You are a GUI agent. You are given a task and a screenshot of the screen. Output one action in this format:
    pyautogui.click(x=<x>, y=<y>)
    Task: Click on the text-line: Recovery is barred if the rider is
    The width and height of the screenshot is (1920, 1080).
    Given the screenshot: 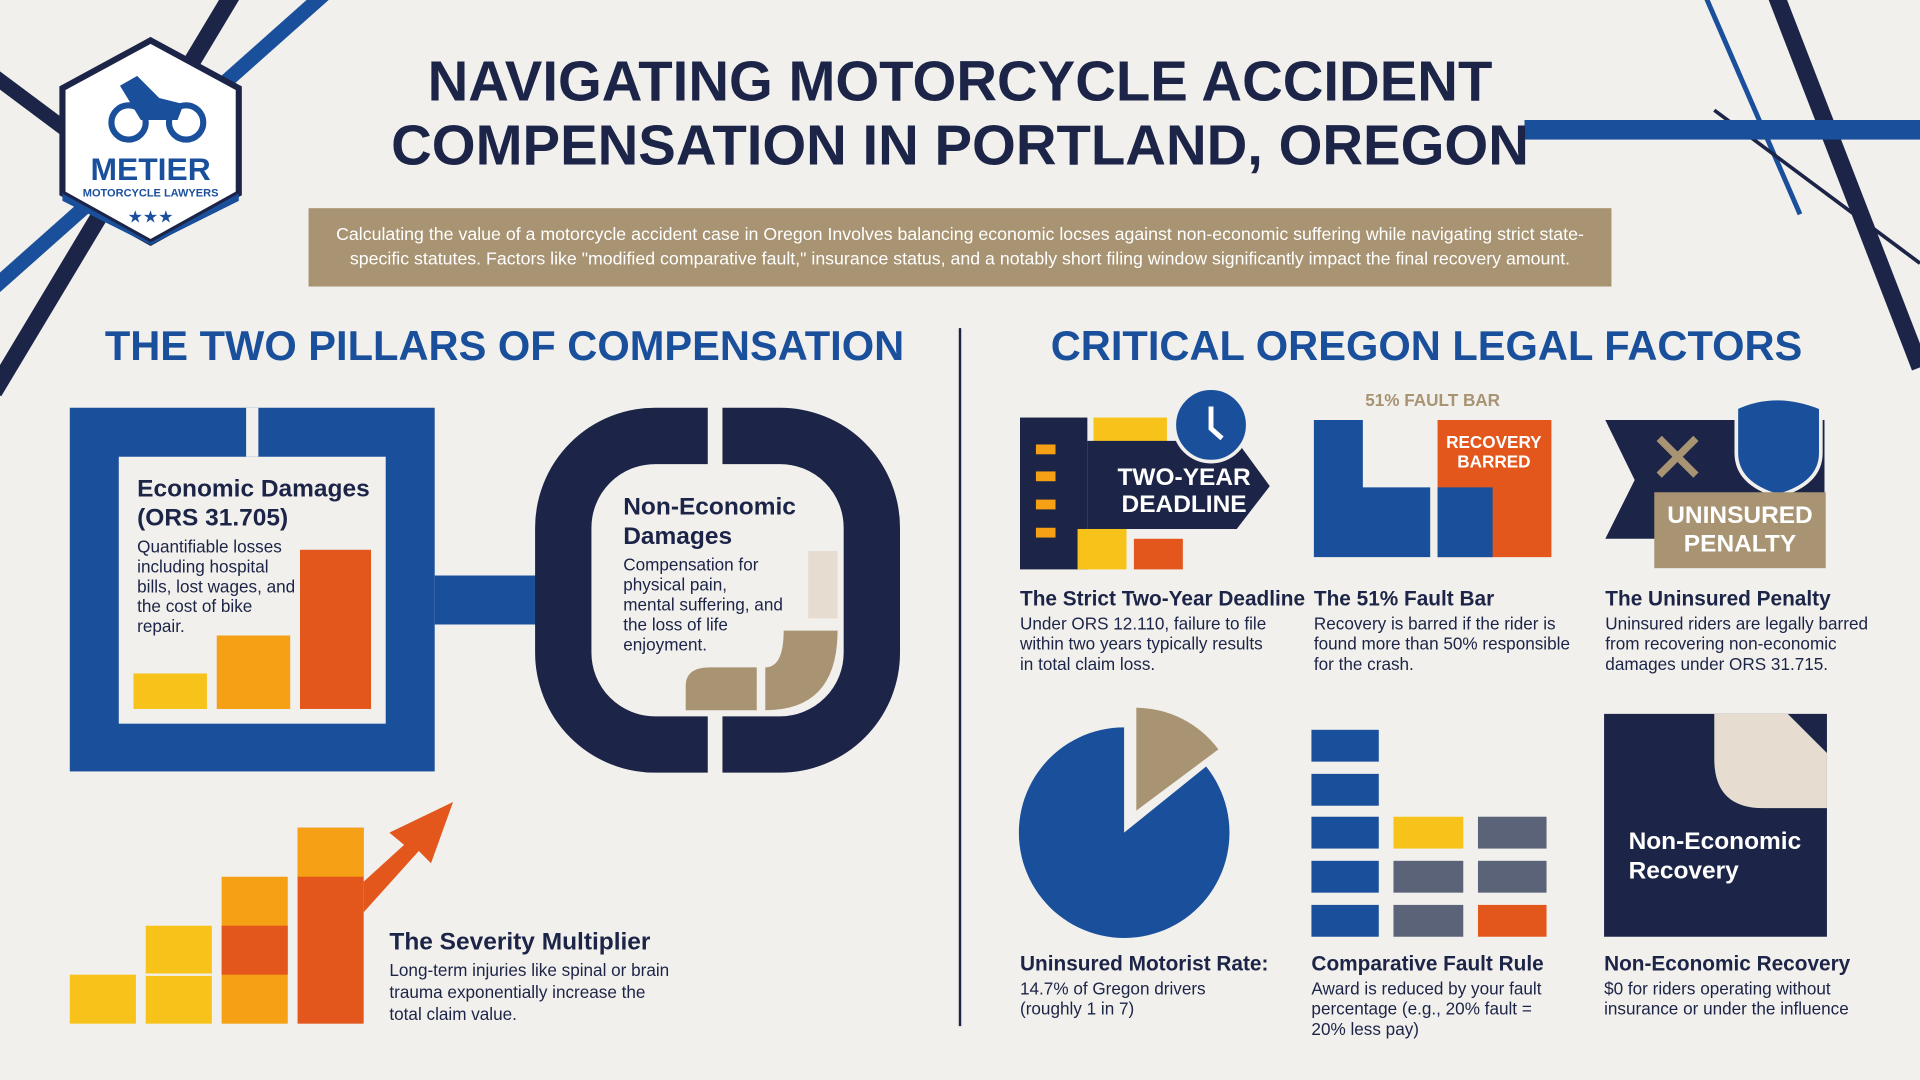 What is the action you would take?
    pyautogui.click(x=1435, y=623)
    